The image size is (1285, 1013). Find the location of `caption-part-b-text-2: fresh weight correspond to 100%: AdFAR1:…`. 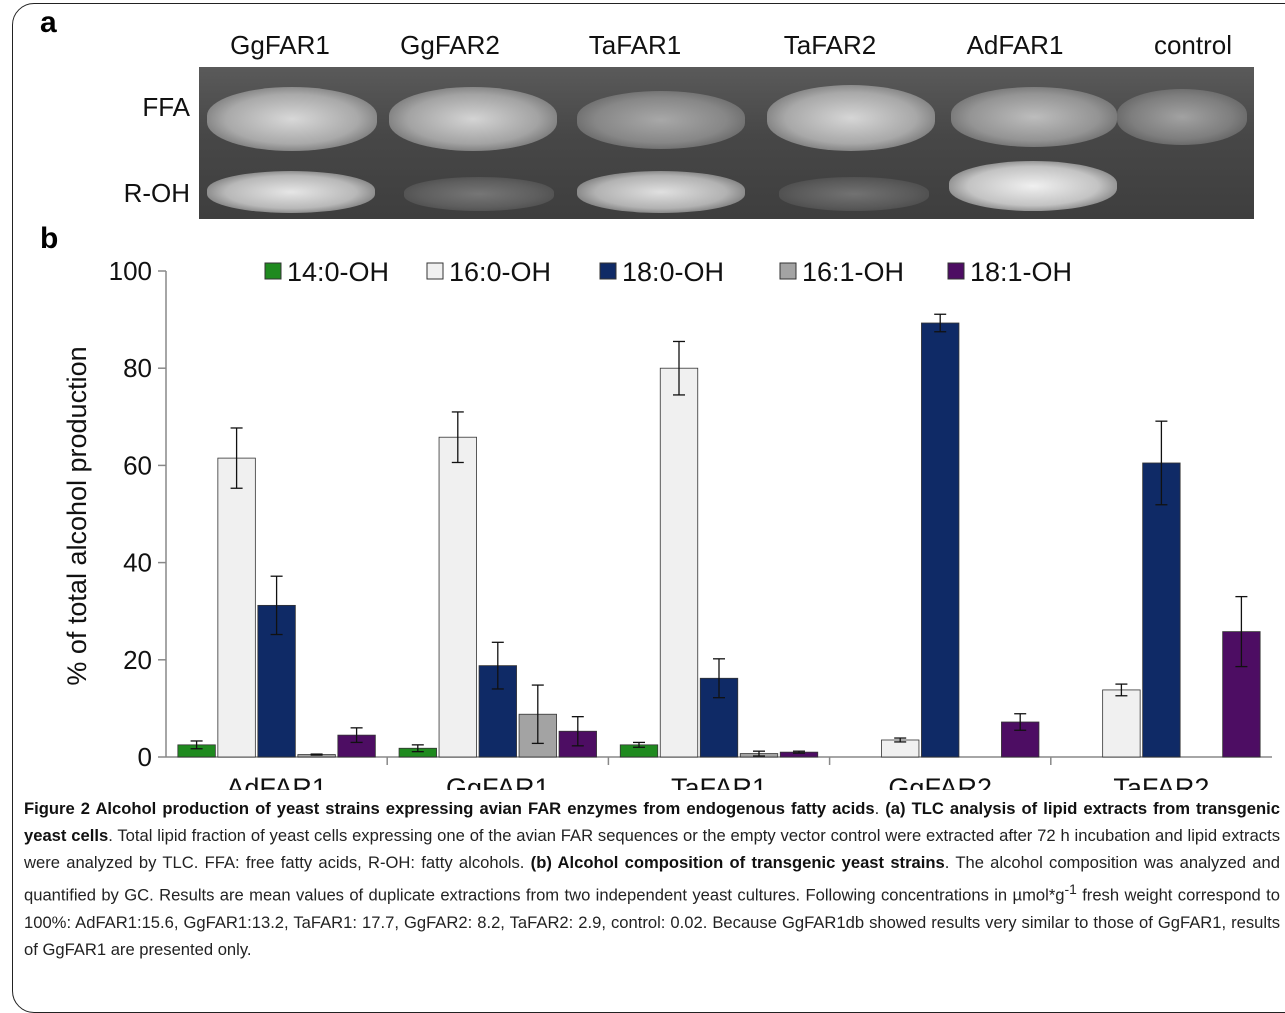

caption-part-b-text-2: fresh weight correspond to 100%: AdFAR1:… is located at coordinates (652, 922).